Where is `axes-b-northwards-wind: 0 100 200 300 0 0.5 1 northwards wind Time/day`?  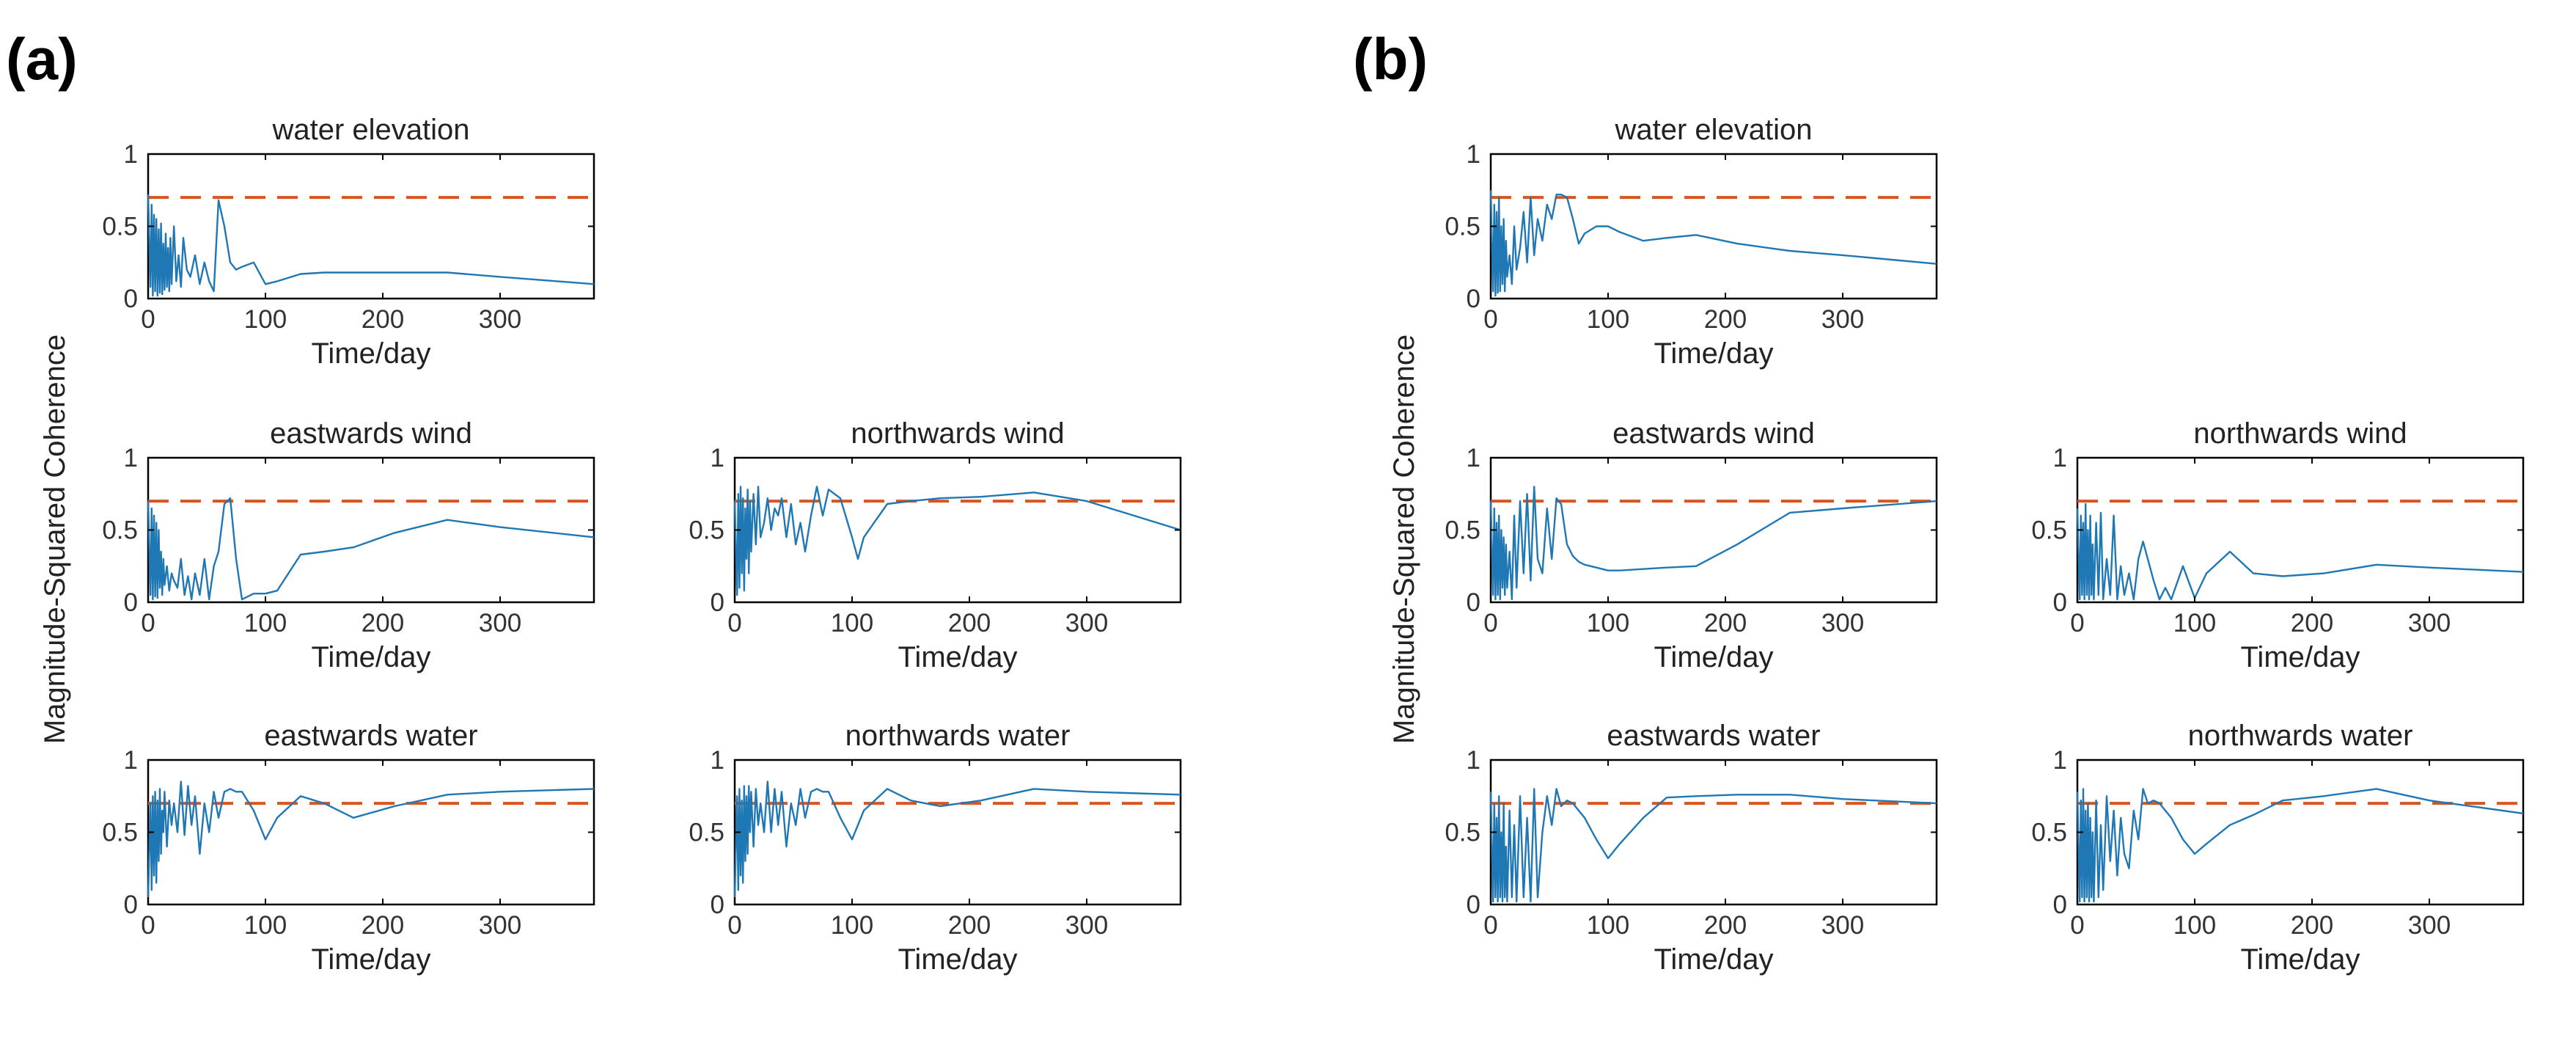 axes-b-northwards-wind: 0 100 200 300 0 0.5 1 northwards wind Time/day is located at coordinates (2278, 545).